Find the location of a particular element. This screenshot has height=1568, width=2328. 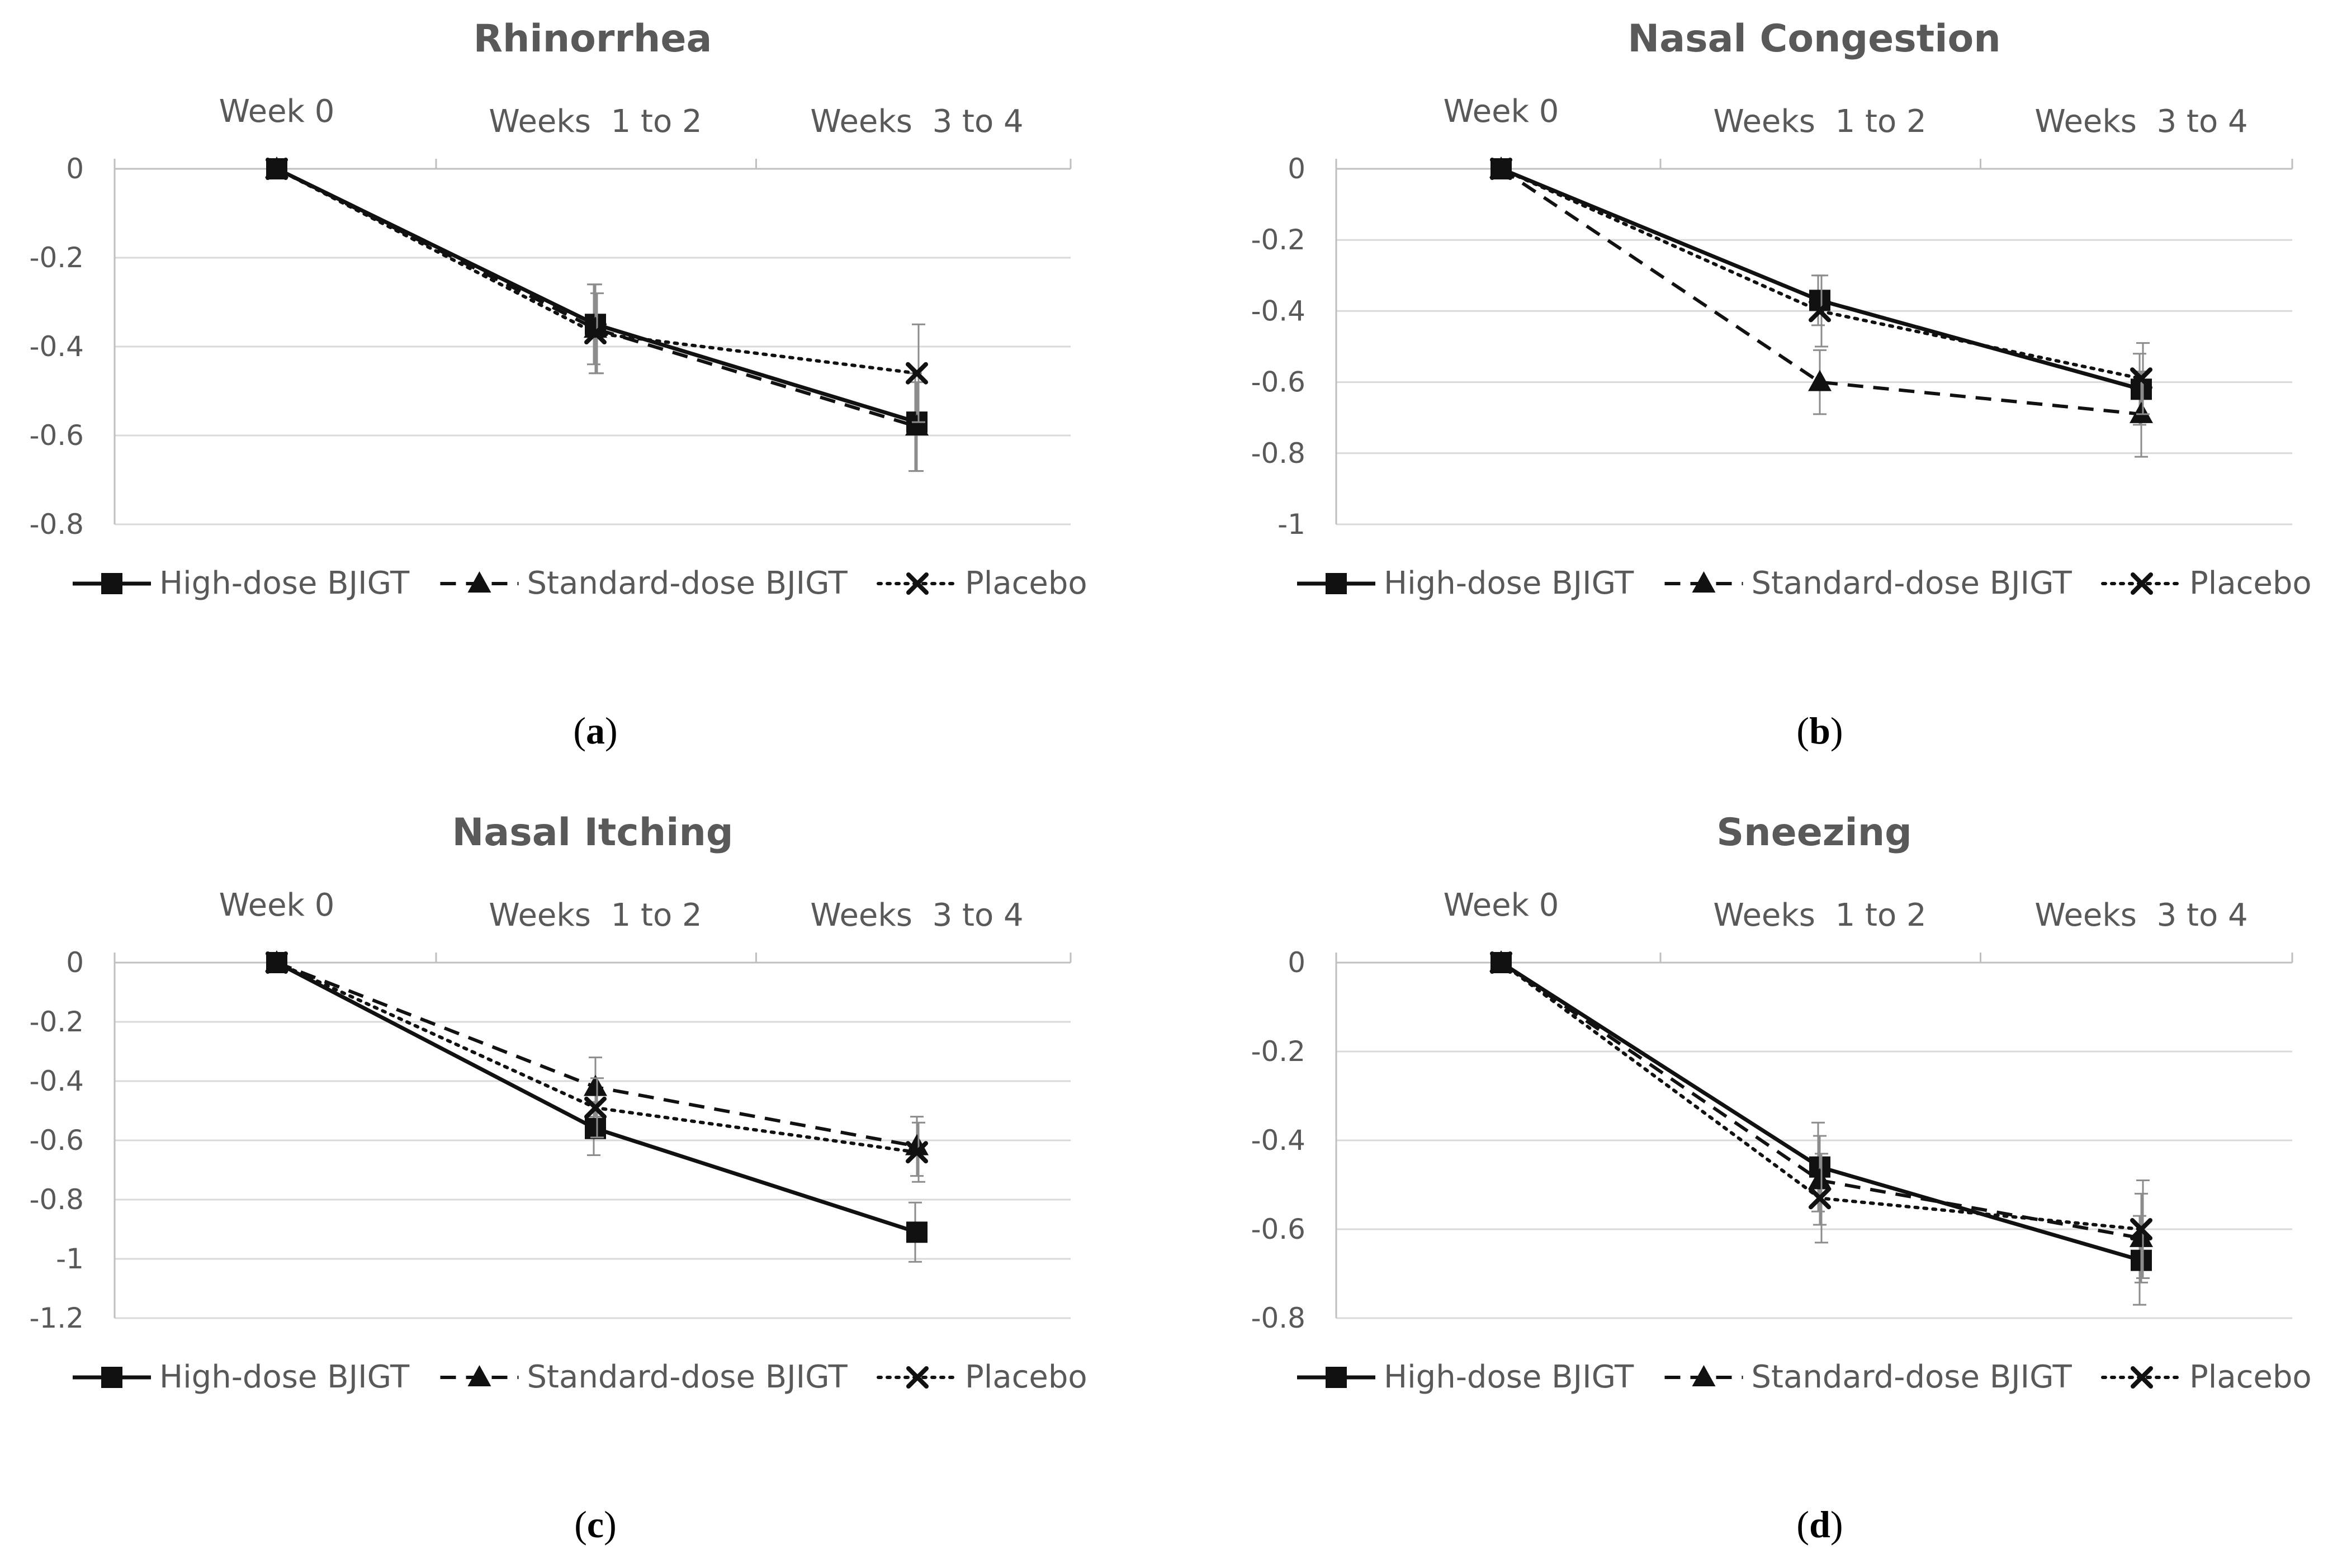

panel-caption: (c) is located at coordinates (595, 1524).